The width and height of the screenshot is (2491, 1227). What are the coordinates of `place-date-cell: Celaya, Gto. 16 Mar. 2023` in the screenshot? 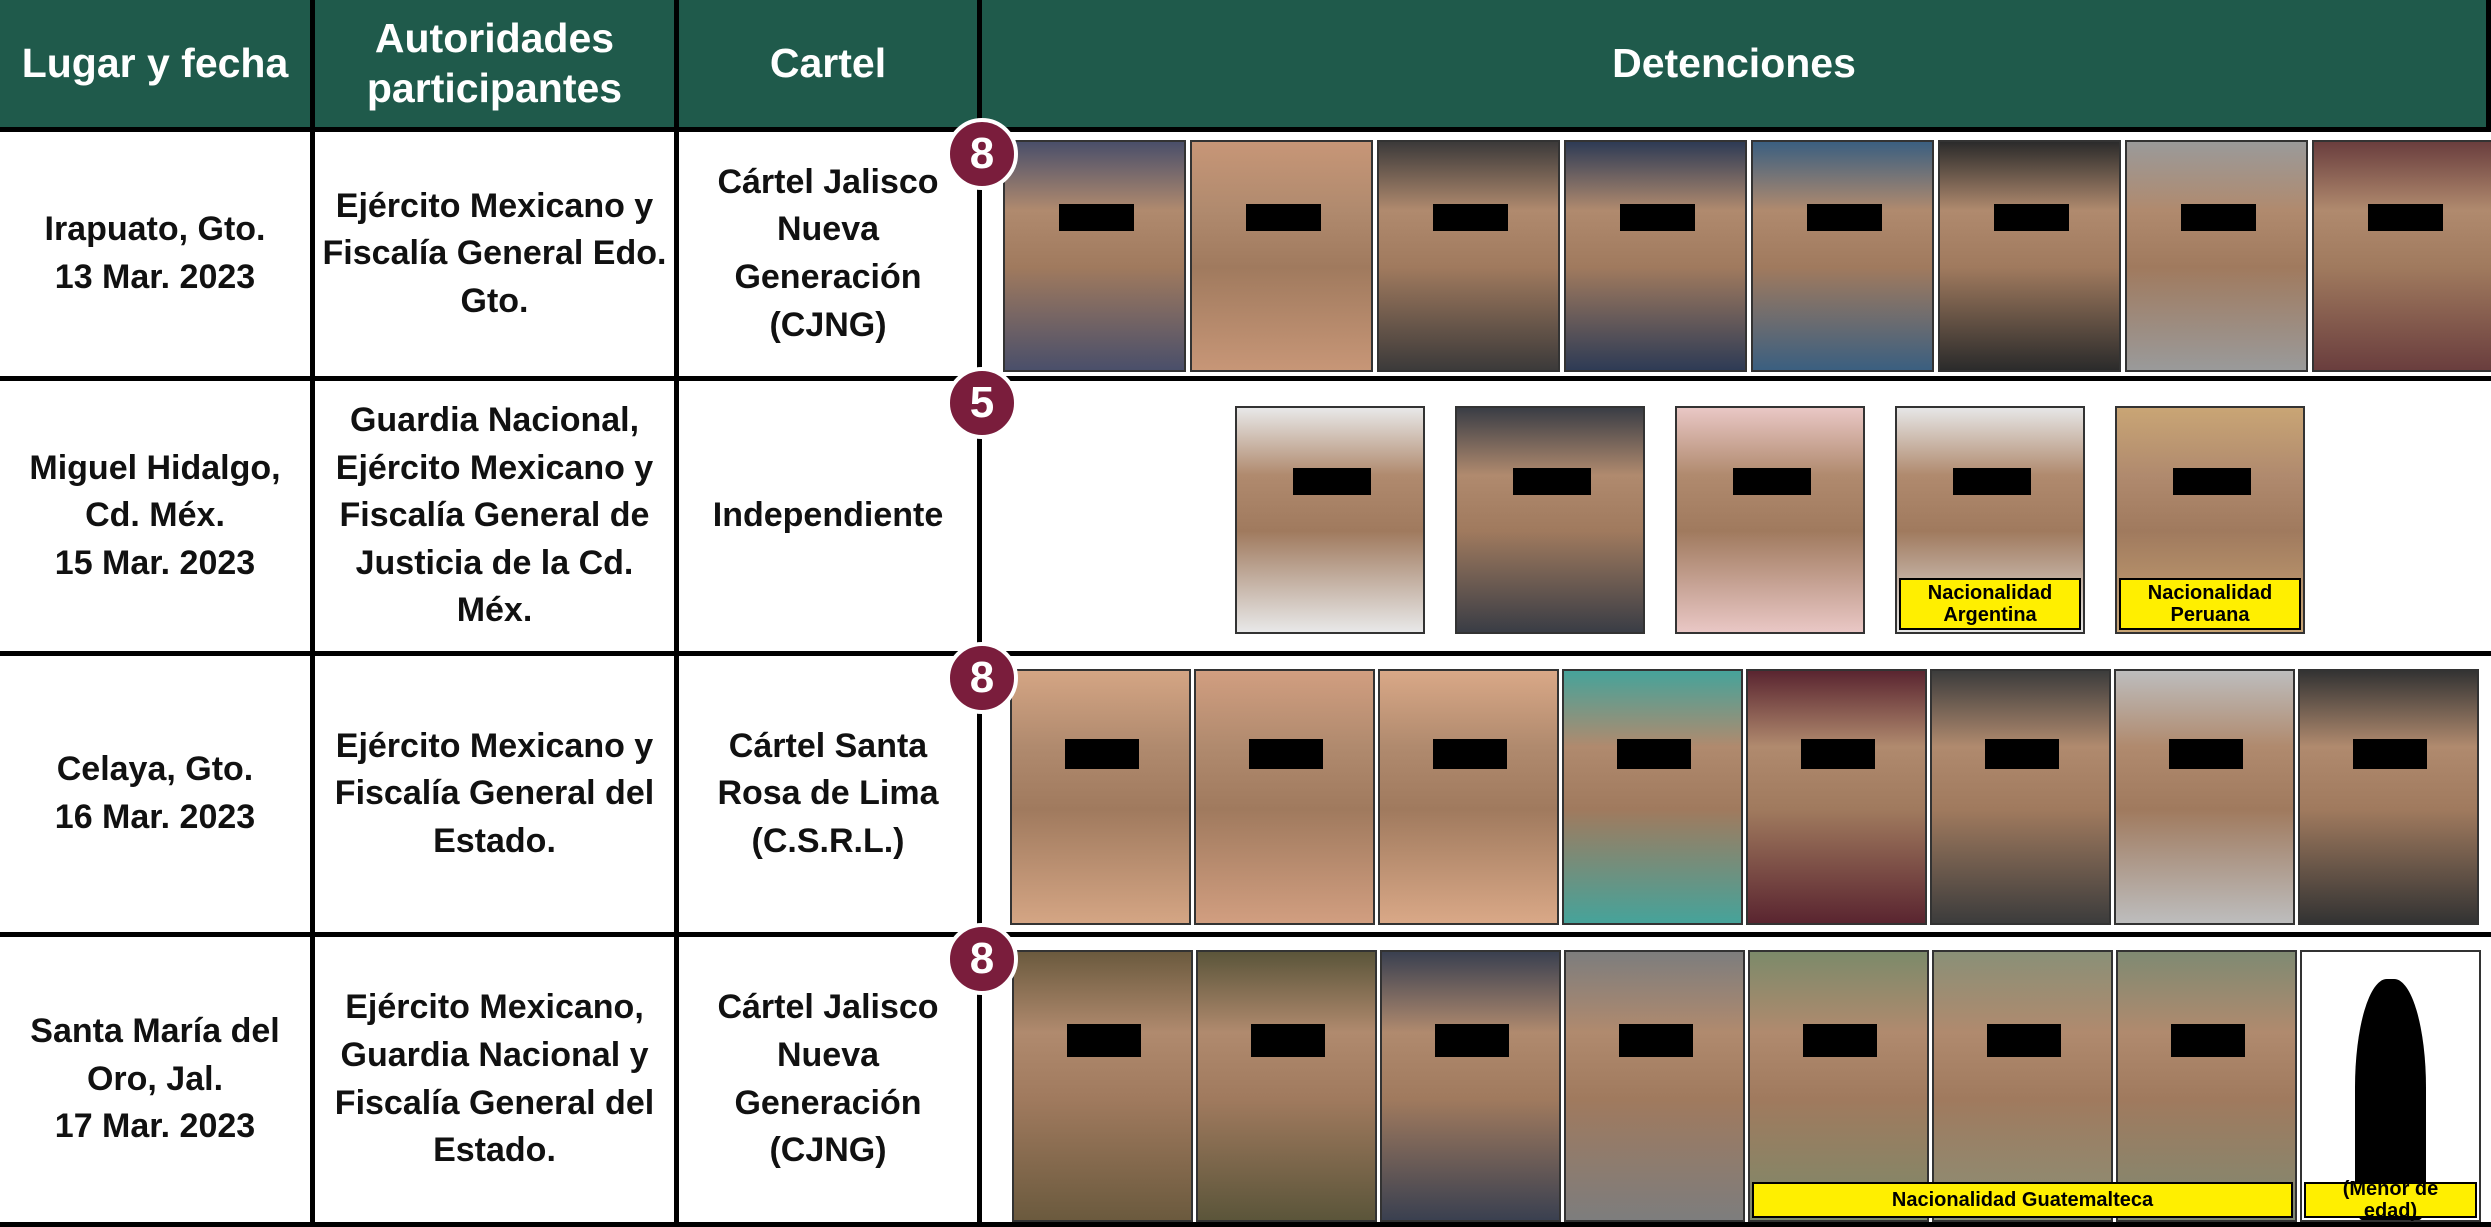 It's located at (157, 796).